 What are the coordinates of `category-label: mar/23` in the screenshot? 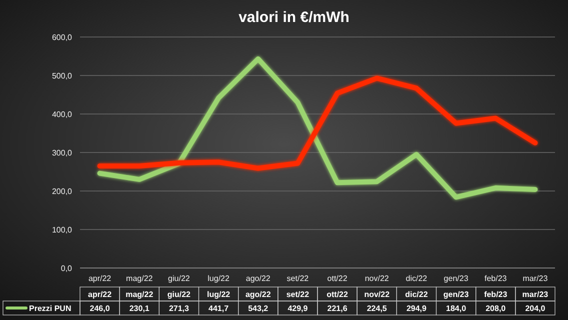 It's located at (535, 294).